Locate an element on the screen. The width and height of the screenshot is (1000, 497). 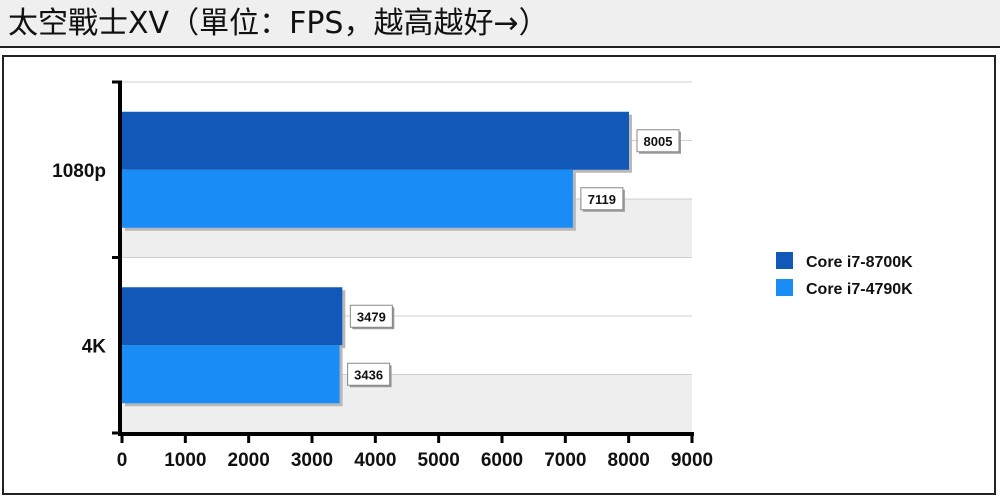
data-label: 3479 is located at coordinates (371, 316).